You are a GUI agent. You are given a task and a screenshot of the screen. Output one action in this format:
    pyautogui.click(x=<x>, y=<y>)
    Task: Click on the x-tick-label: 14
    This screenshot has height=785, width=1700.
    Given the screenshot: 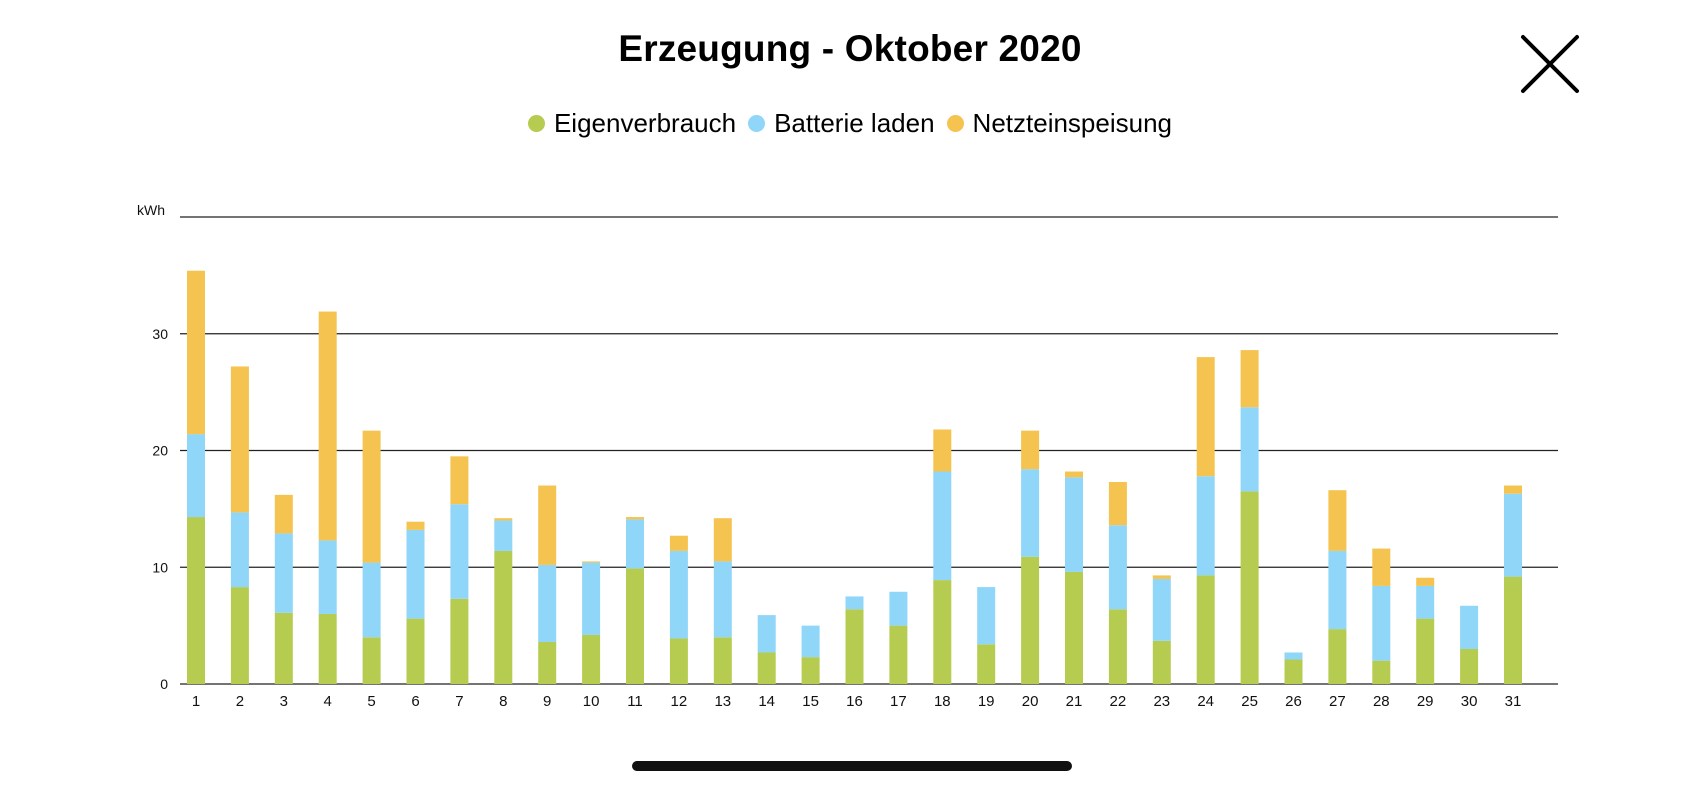 What is the action you would take?
    pyautogui.click(x=766, y=701)
    